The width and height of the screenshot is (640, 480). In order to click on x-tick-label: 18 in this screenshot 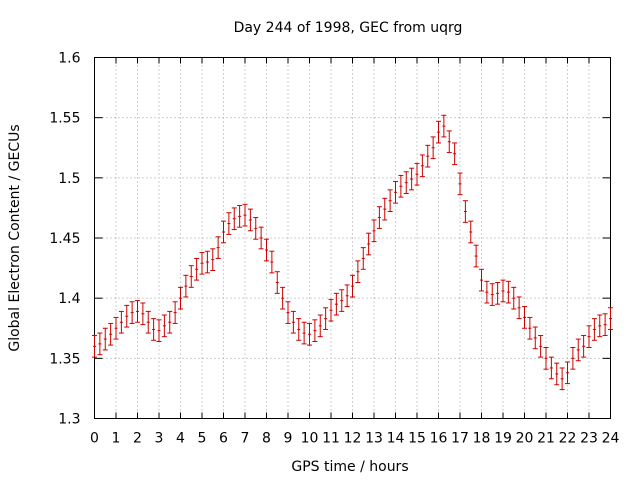, I will do `click(482, 439)`.